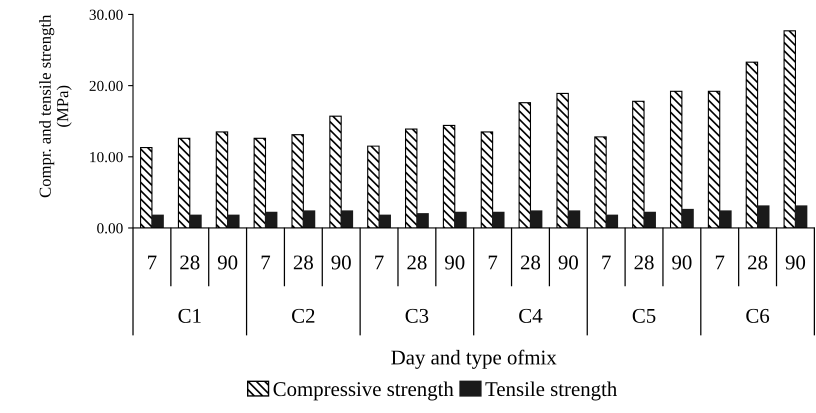 This screenshot has height=413, width=816. I want to click on y-axis-title: Compr. and tensile strength (MPa), so click(55, 106).